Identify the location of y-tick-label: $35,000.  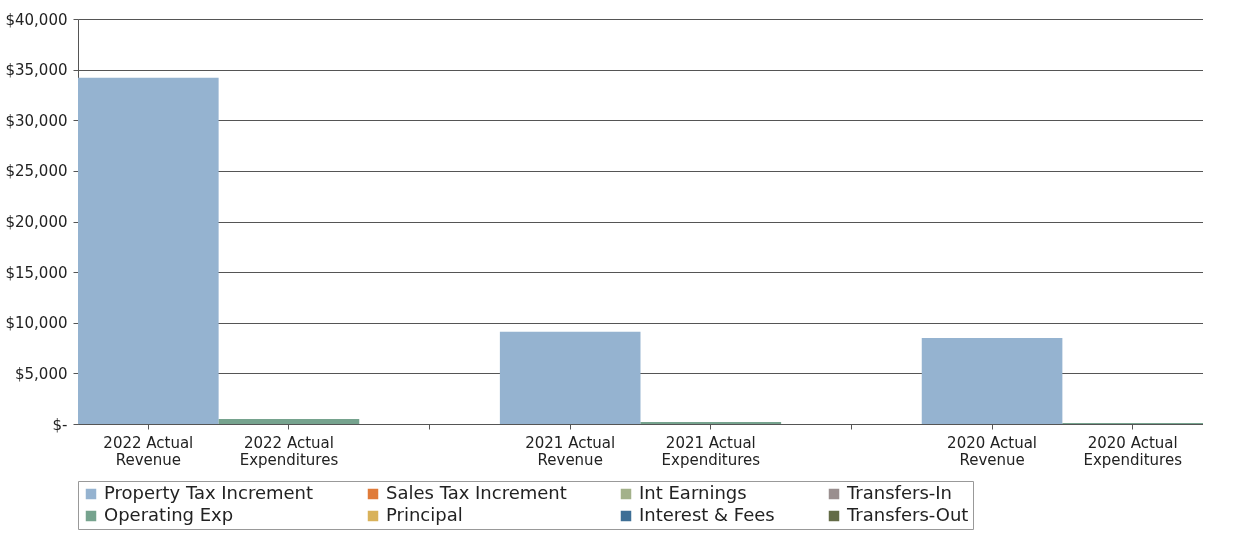
(36, 70).